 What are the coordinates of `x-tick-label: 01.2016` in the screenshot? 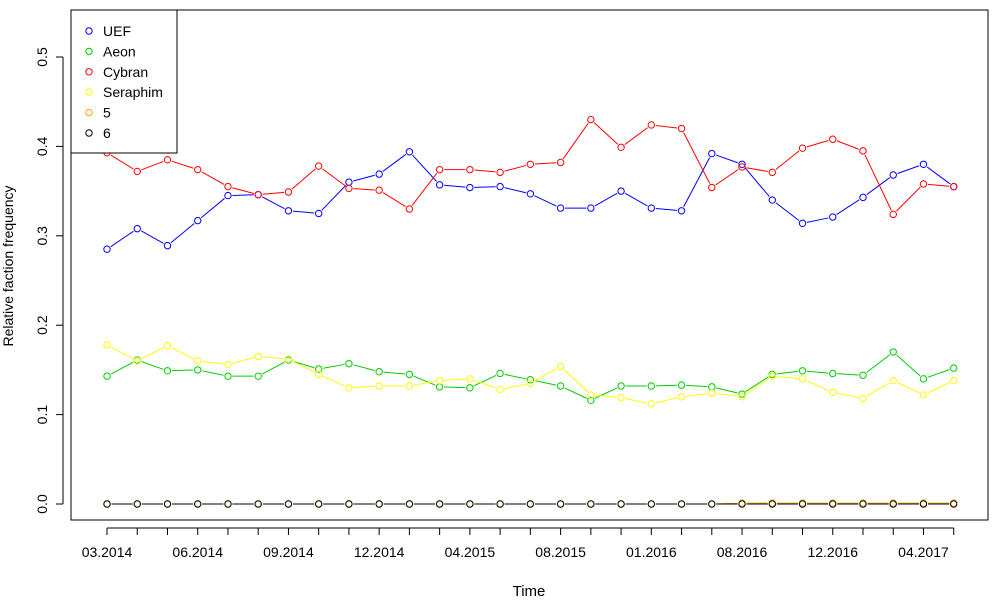 It's located at (651, 552).